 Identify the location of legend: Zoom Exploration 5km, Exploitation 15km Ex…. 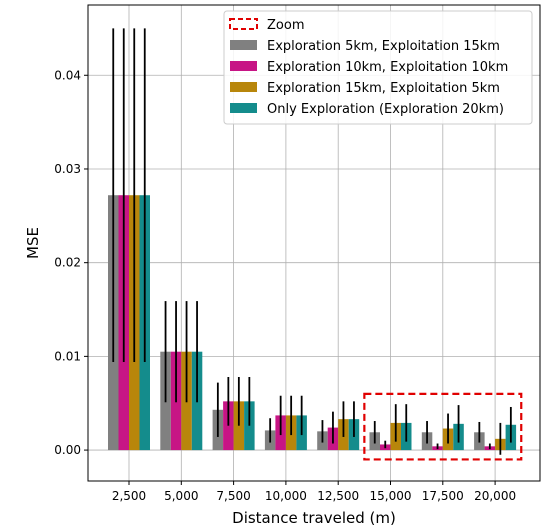
(378, 67).